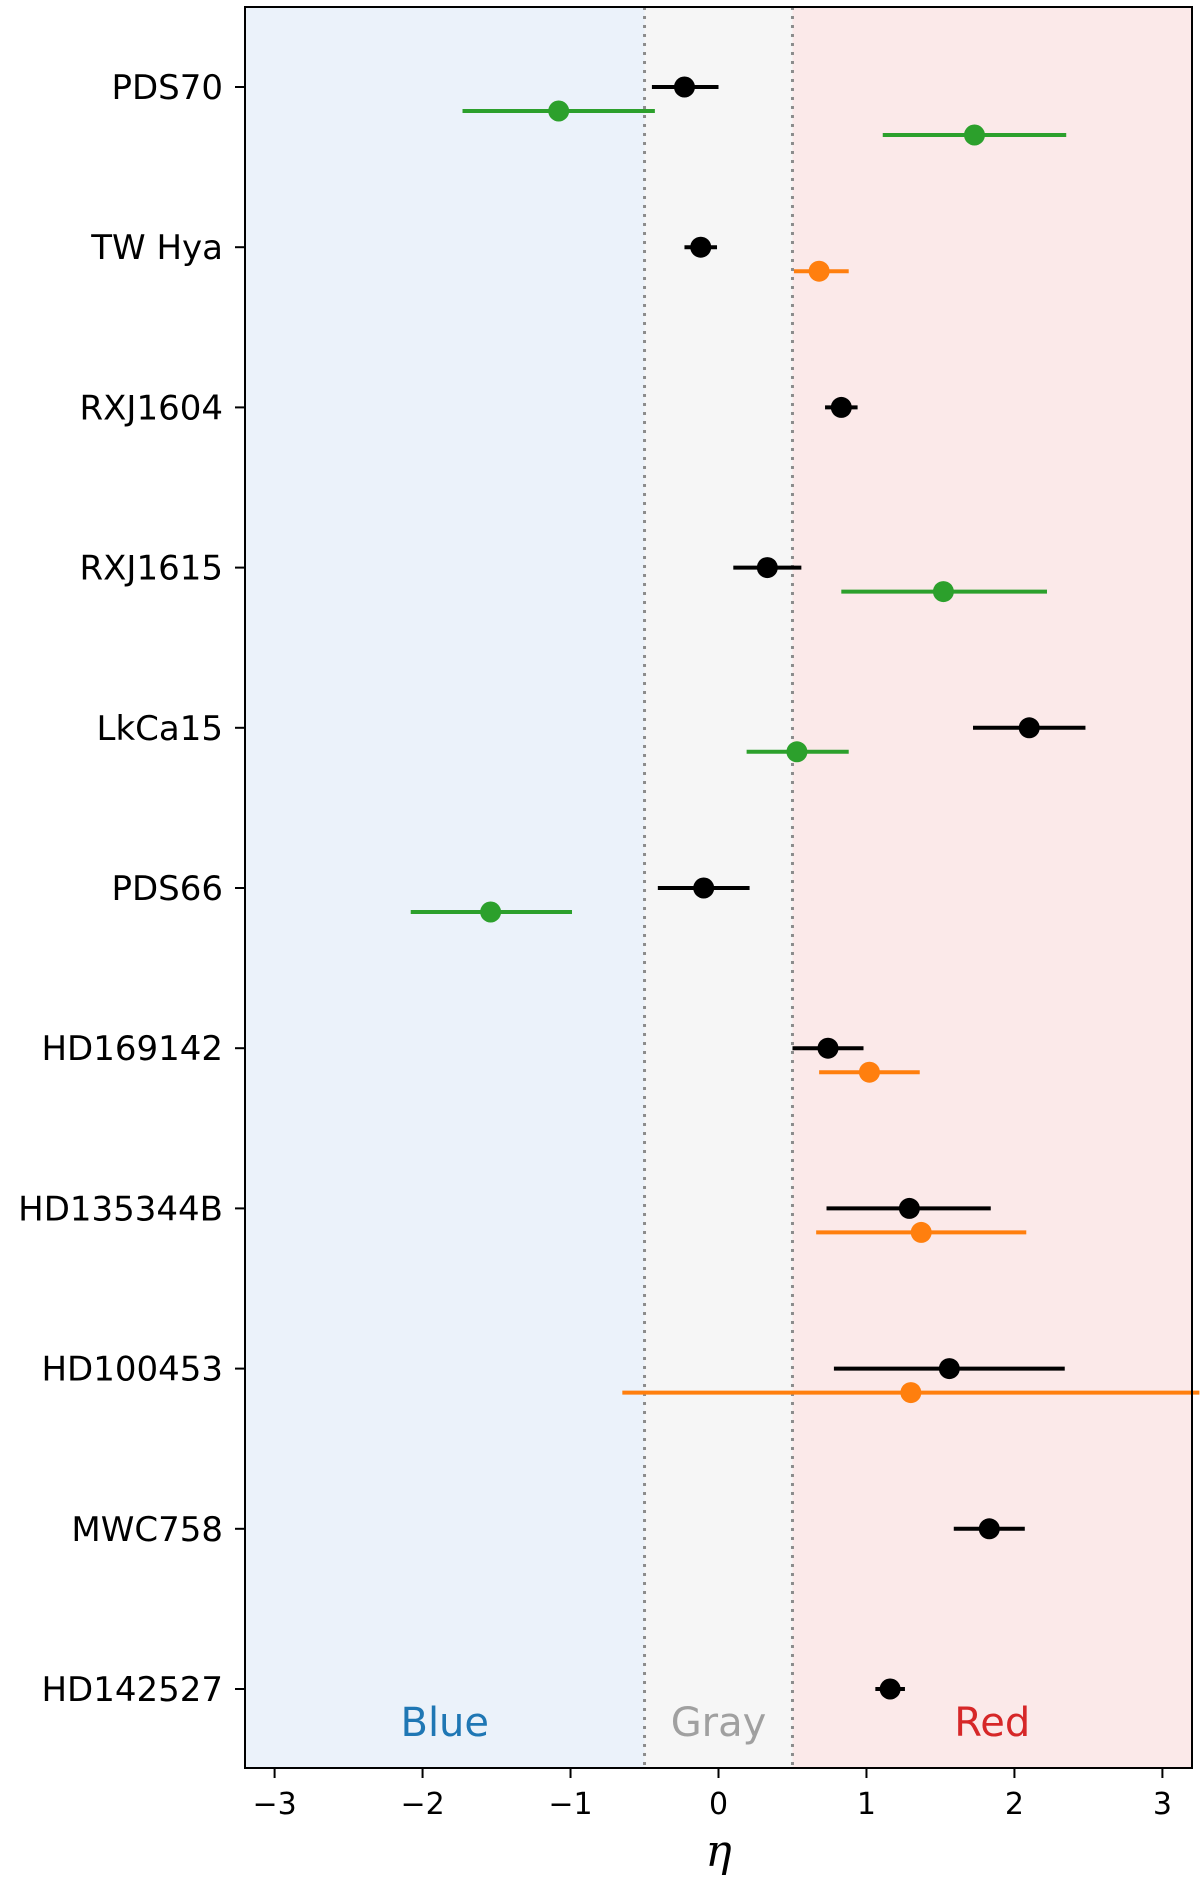  I want to click on y-tick-label: MWC758, so click(147, 1530).